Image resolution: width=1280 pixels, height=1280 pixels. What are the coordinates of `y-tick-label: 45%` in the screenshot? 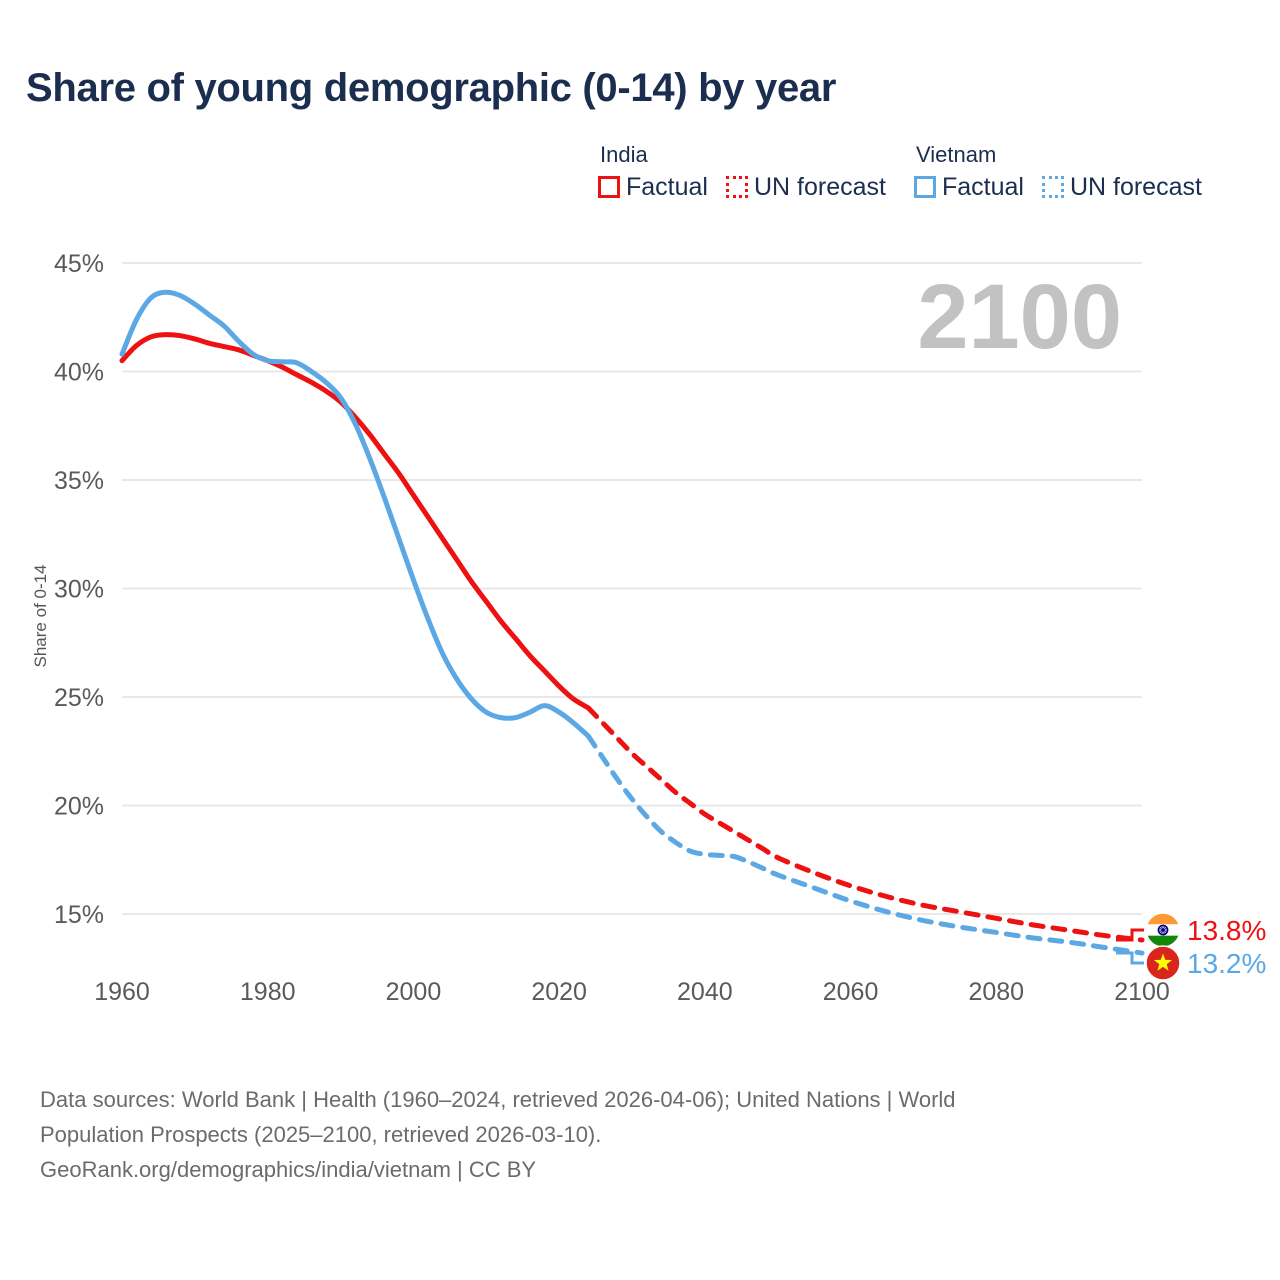 It's located at (79, 264).